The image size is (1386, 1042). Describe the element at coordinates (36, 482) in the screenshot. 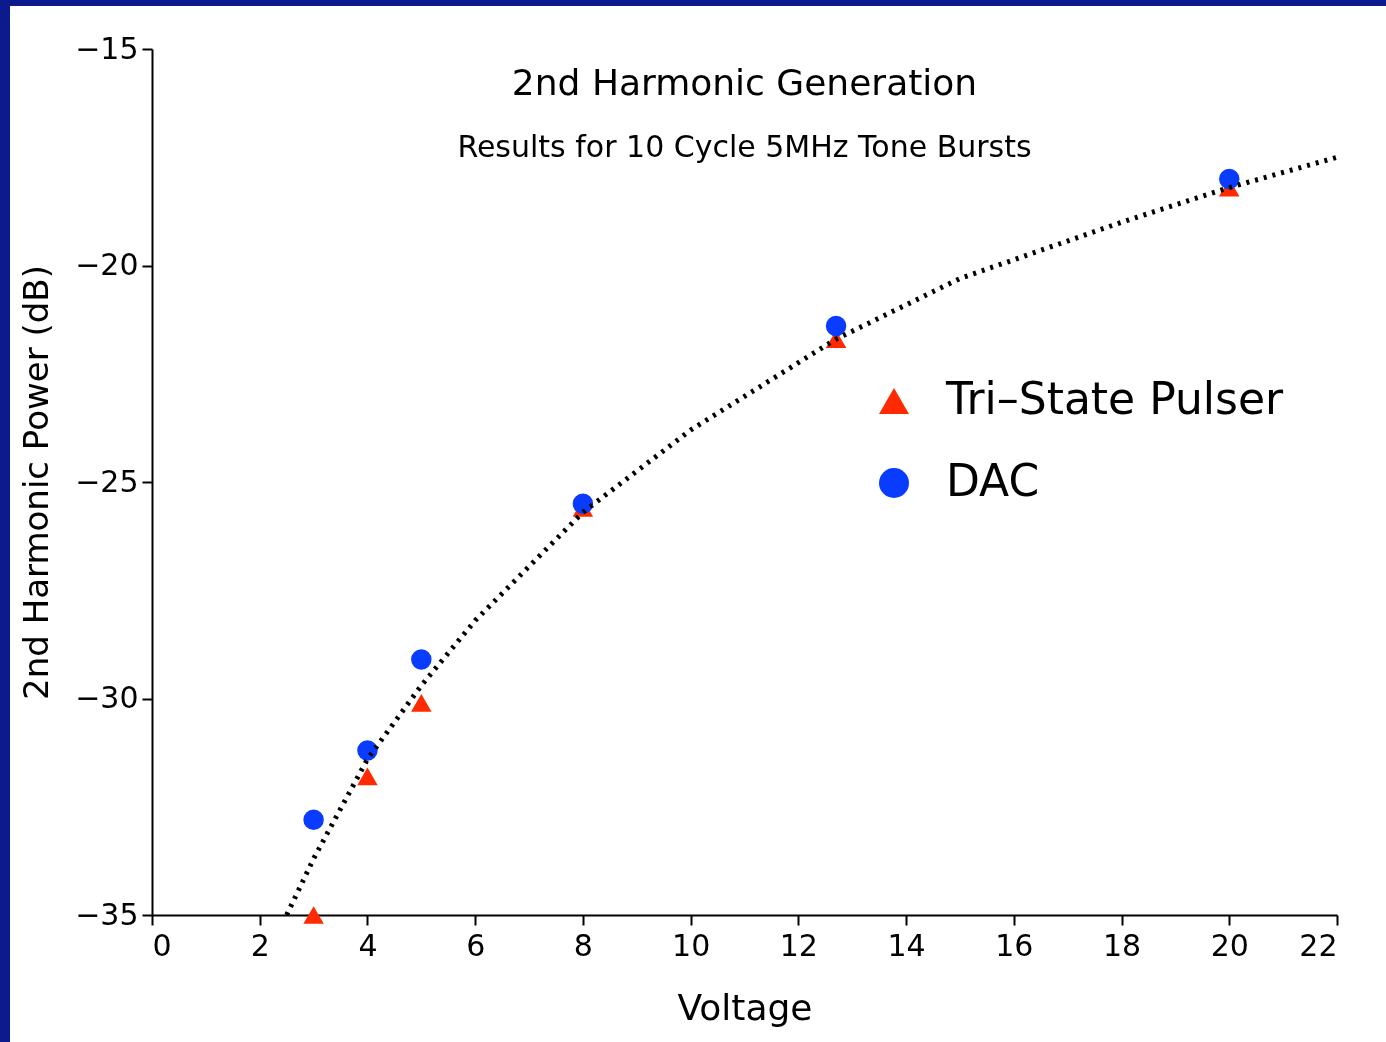

I see `y-axis-title: 2nd Harmonic Power (dB)` at that location.